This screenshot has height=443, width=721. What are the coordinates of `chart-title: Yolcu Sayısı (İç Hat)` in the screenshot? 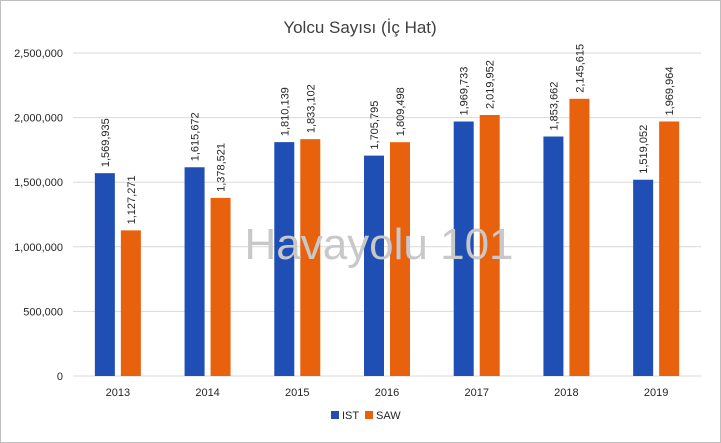 It's located at (359, 27).